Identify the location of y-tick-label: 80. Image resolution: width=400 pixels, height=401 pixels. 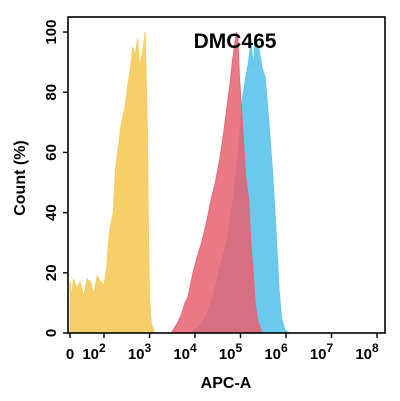
(51, 92).